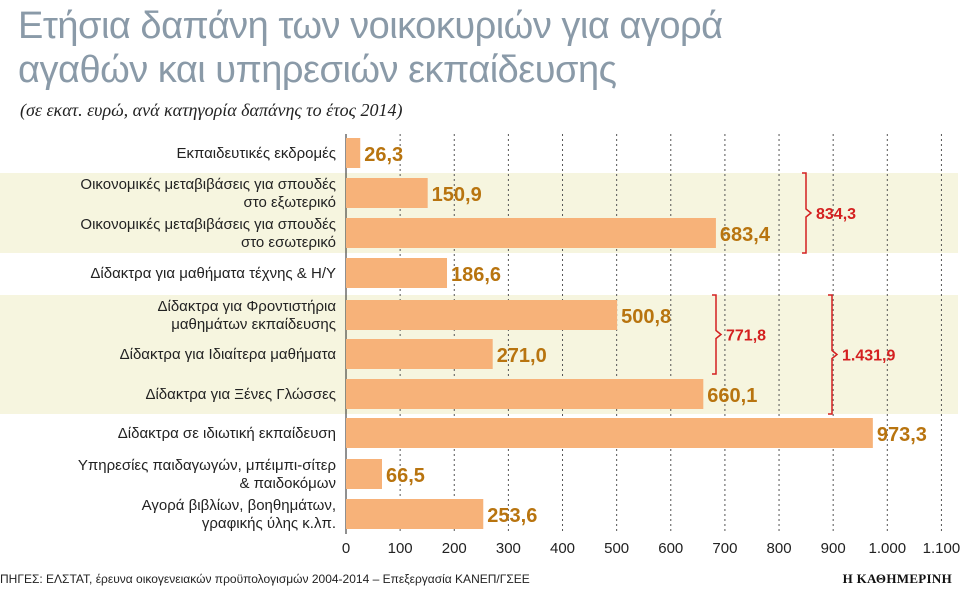  I want to click on category-label: Υπηρεσίες παιδαγωγών, μπέιμπι-σίτερ, so click(207, 465).